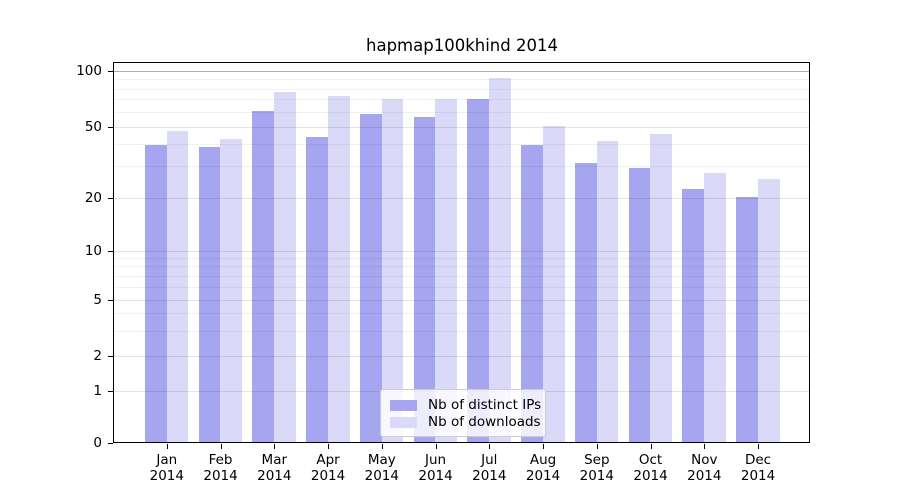 This screenshot has width=900, height=500. What do you see at coordinates (370, 277) in the screenshot?
I see `bar-distinct-ips-may` at bounding box center [370, 277].